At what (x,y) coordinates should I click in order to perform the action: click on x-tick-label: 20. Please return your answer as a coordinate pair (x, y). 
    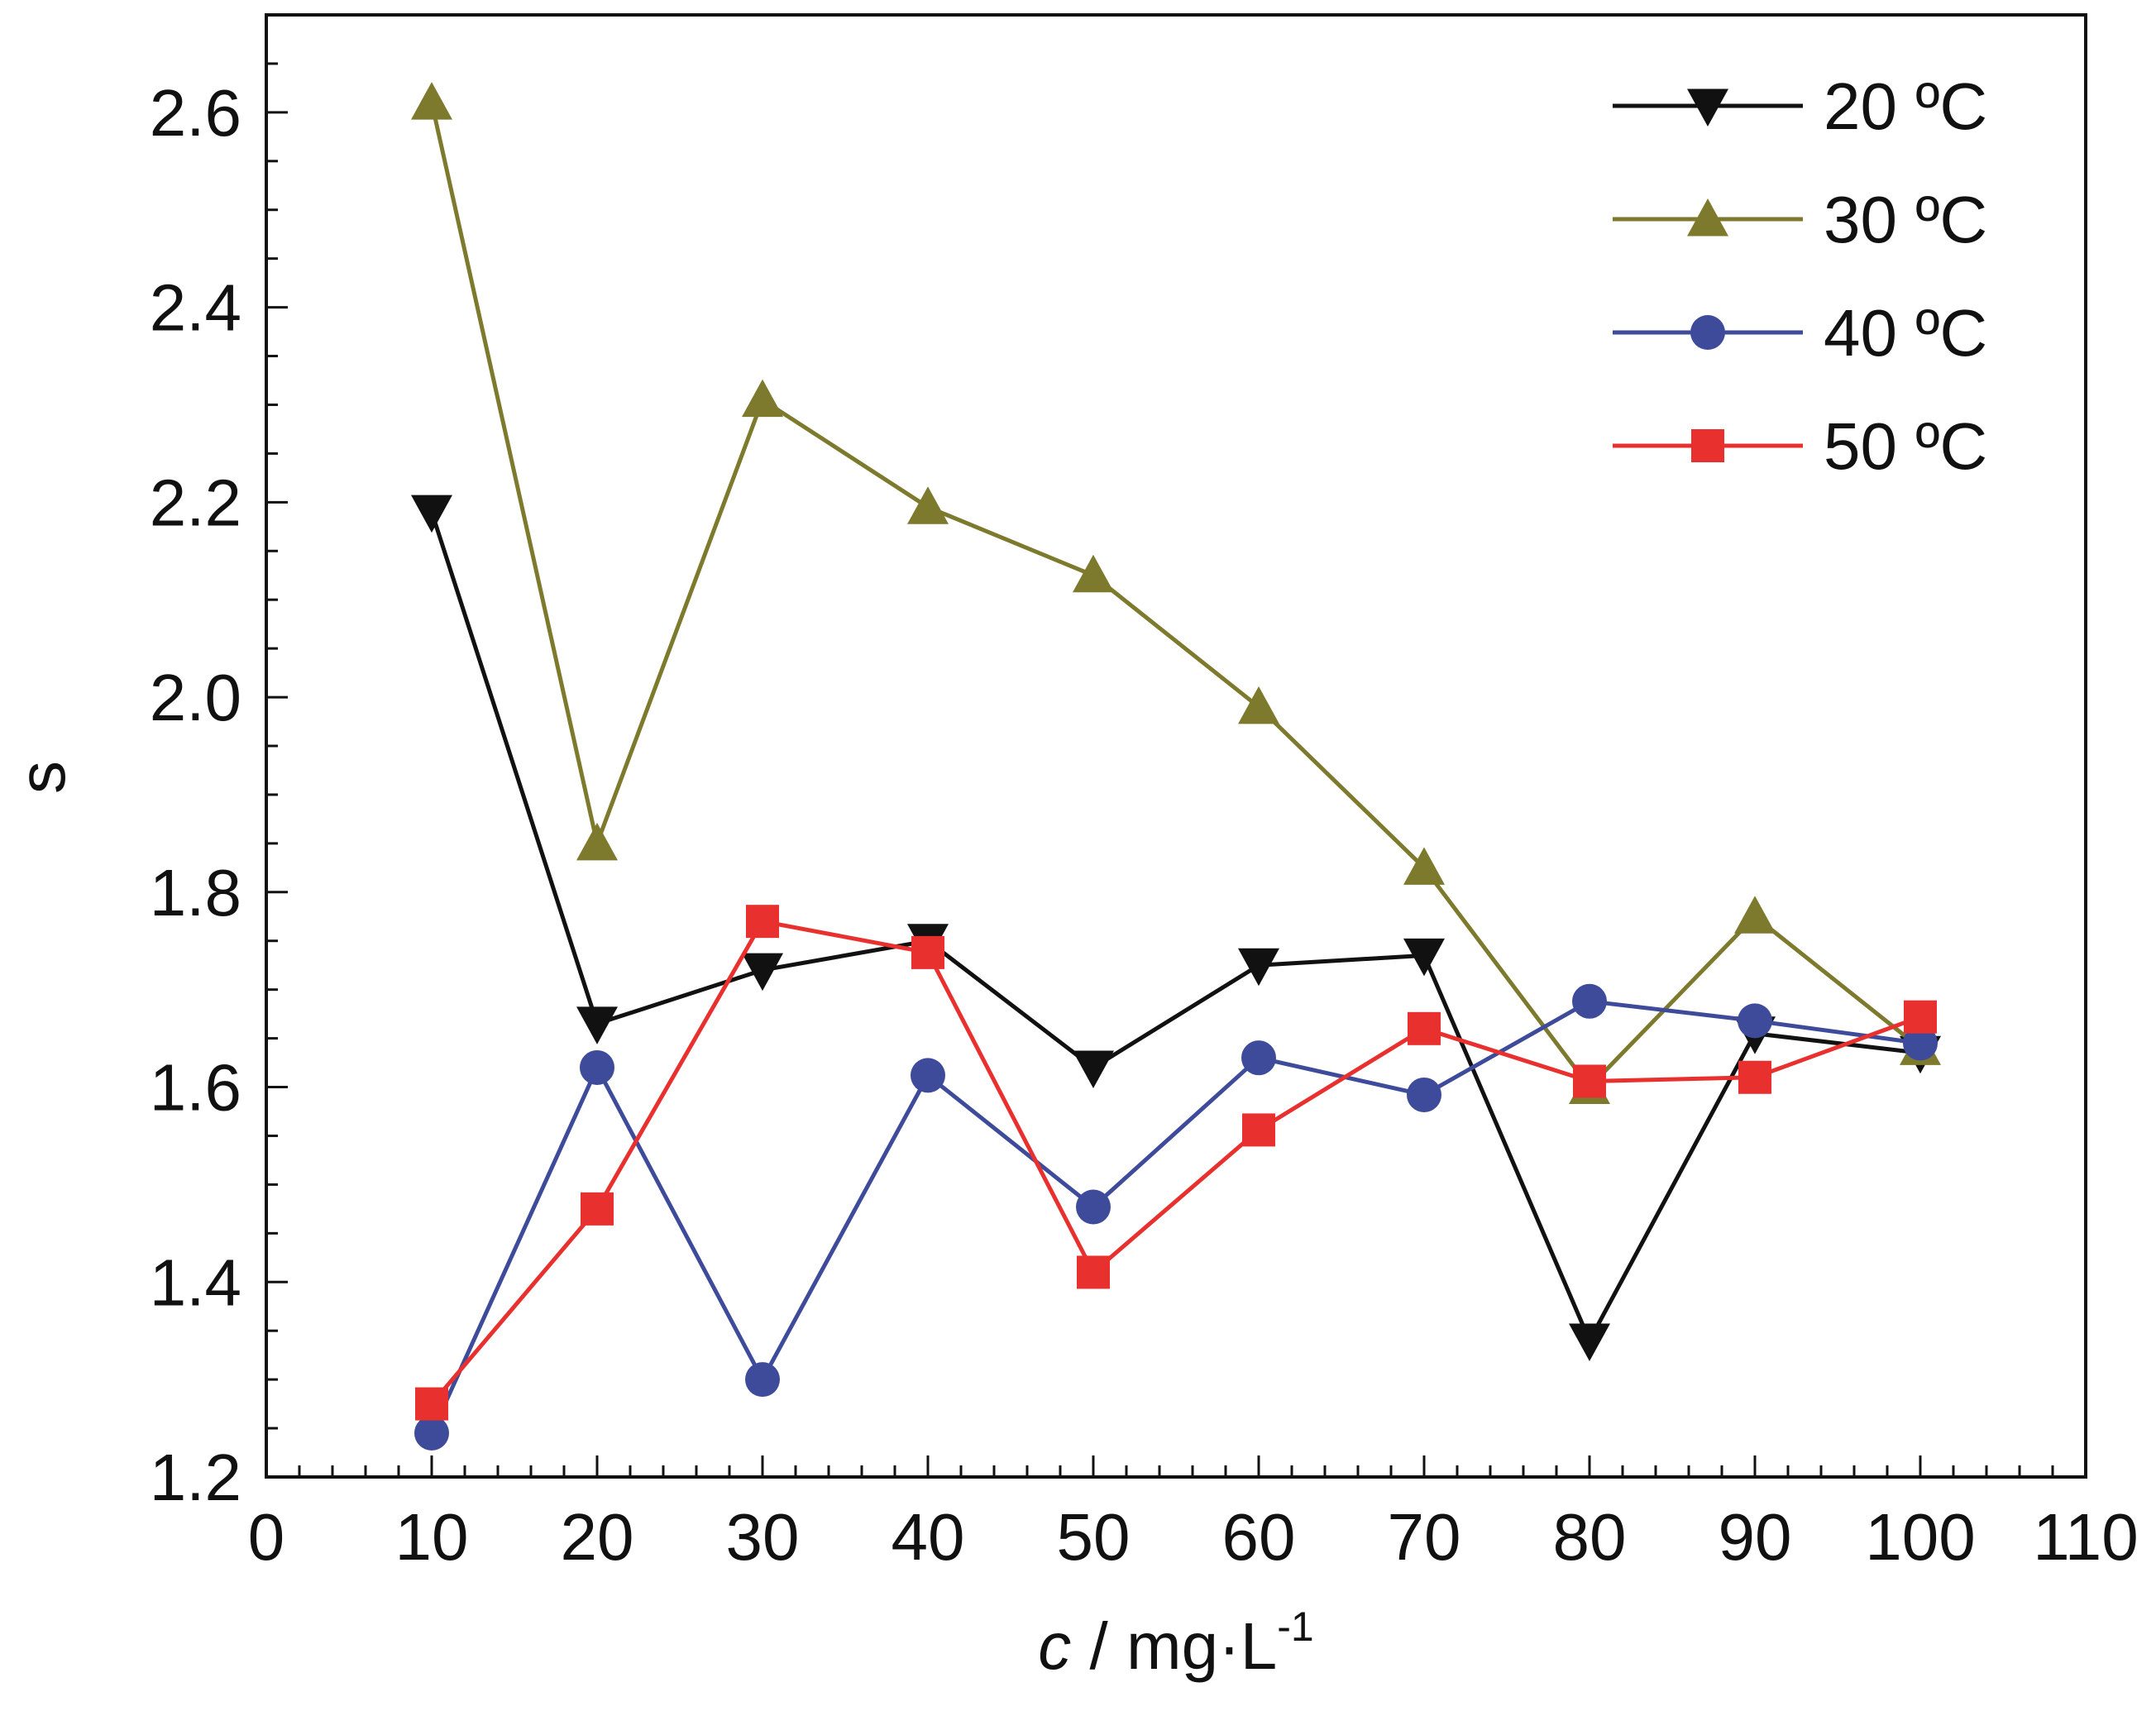
    Looking at the image, I should click on (597, 1537).